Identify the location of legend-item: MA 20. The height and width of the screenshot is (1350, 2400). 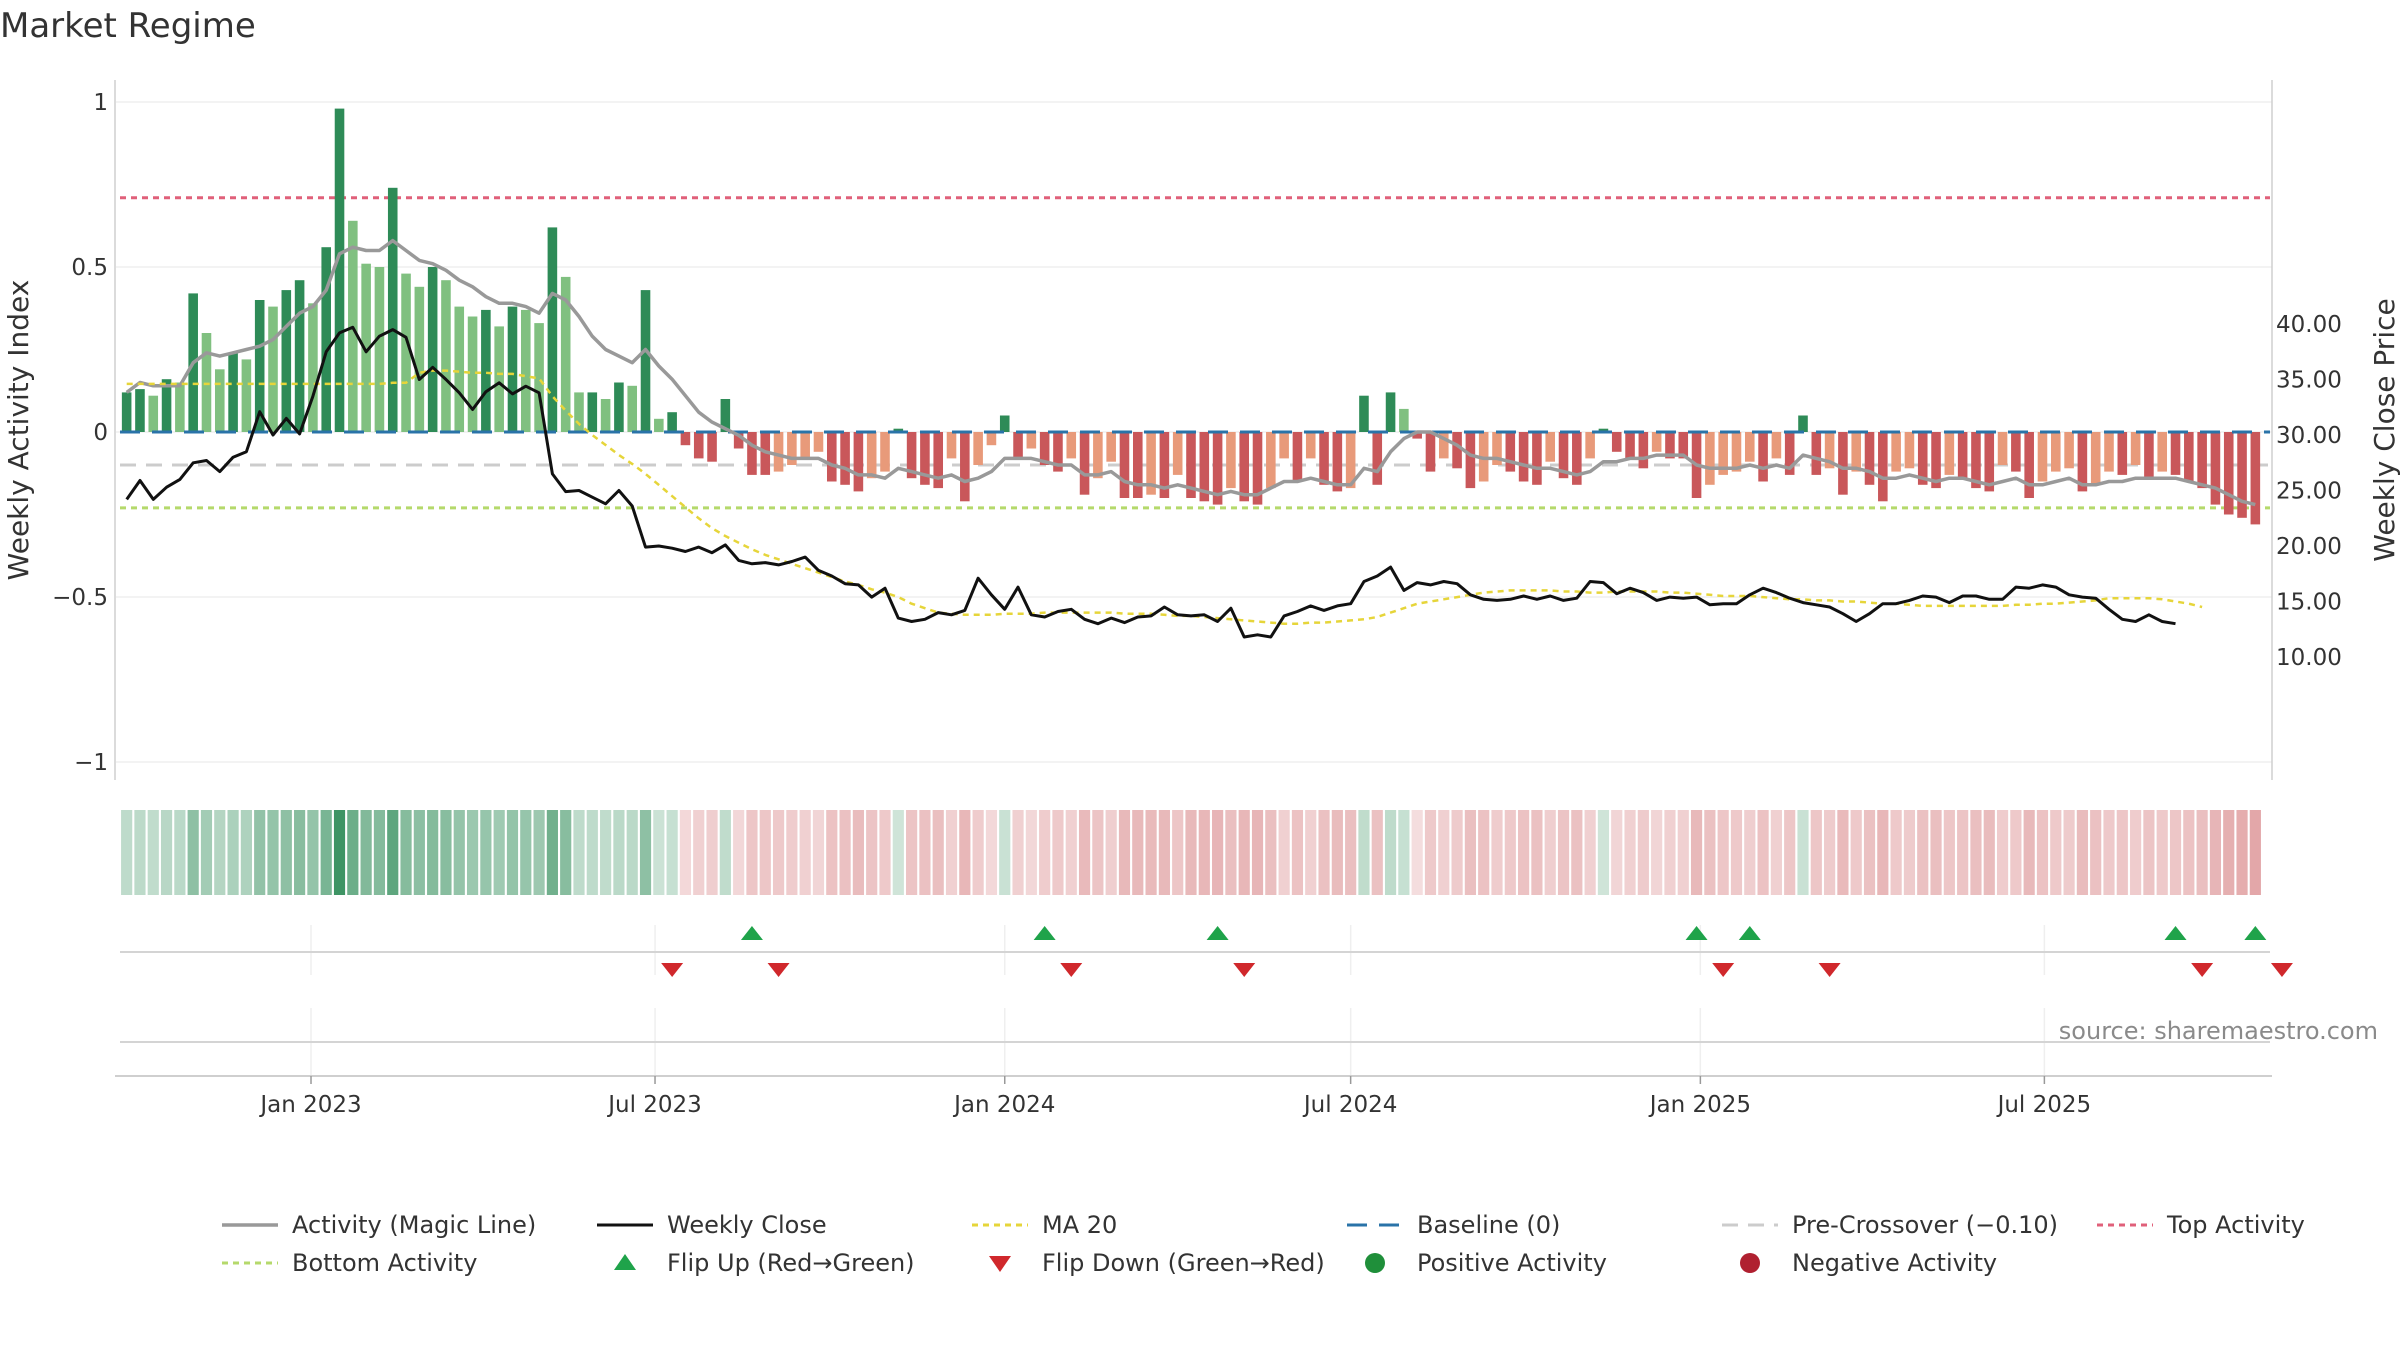
(1044, 1225).